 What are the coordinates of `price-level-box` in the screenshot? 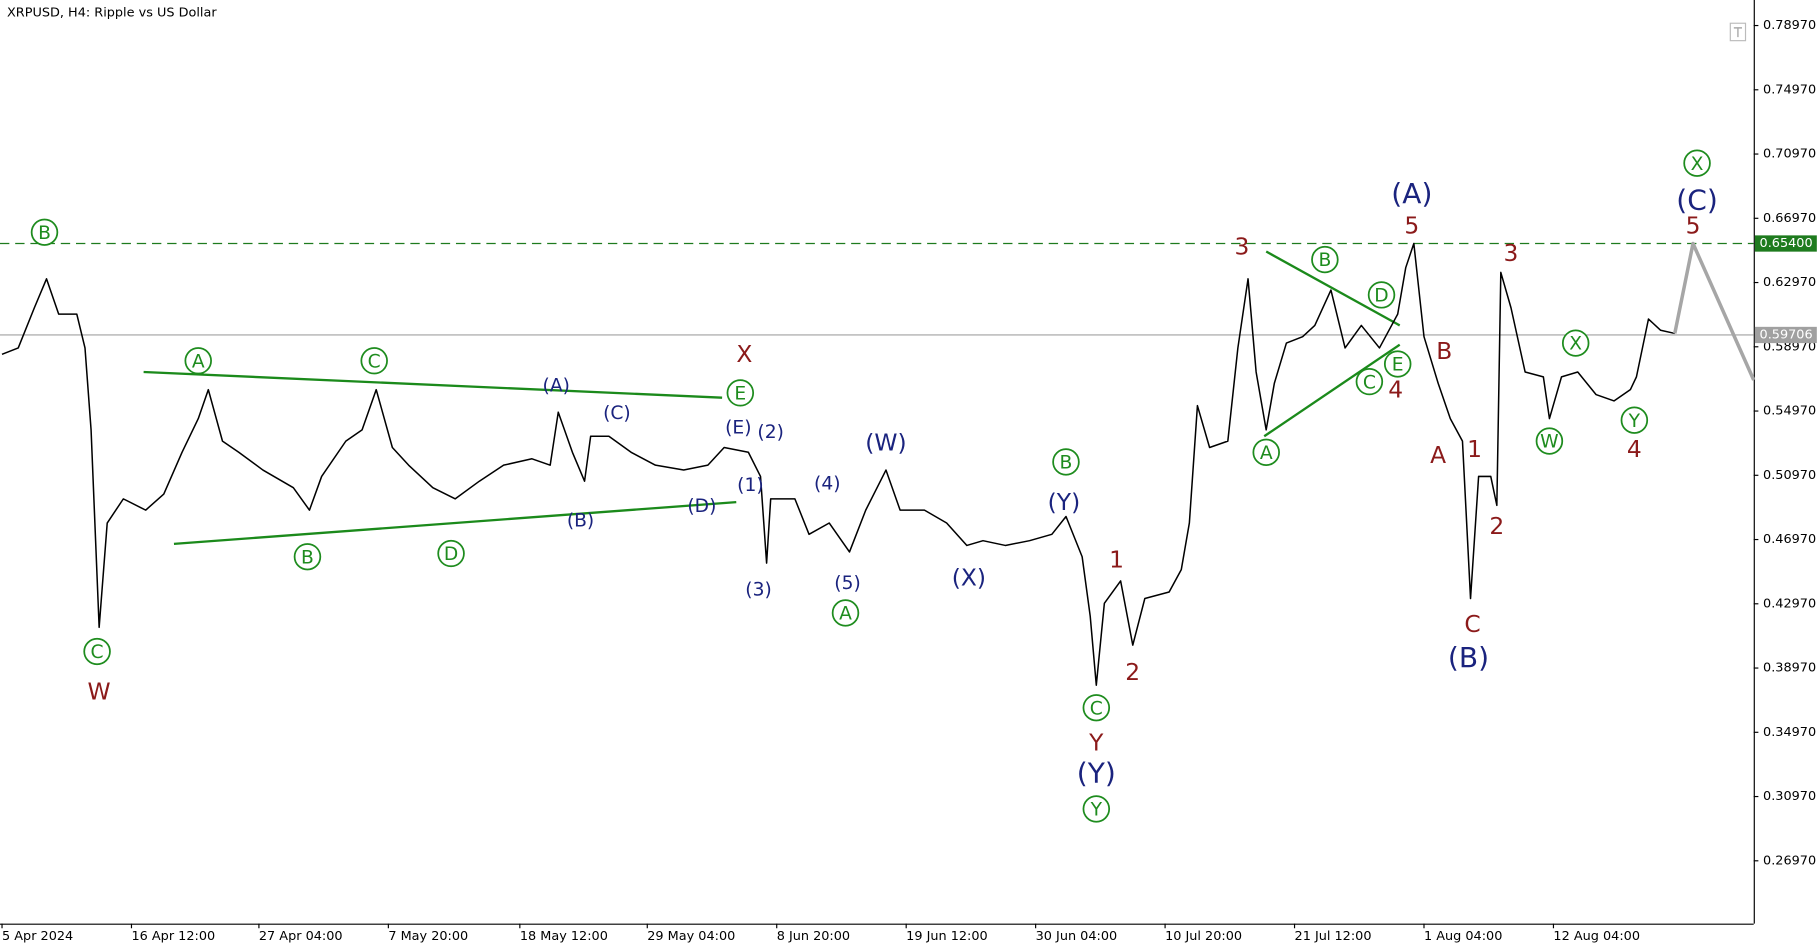 It's located at (1785, 243).